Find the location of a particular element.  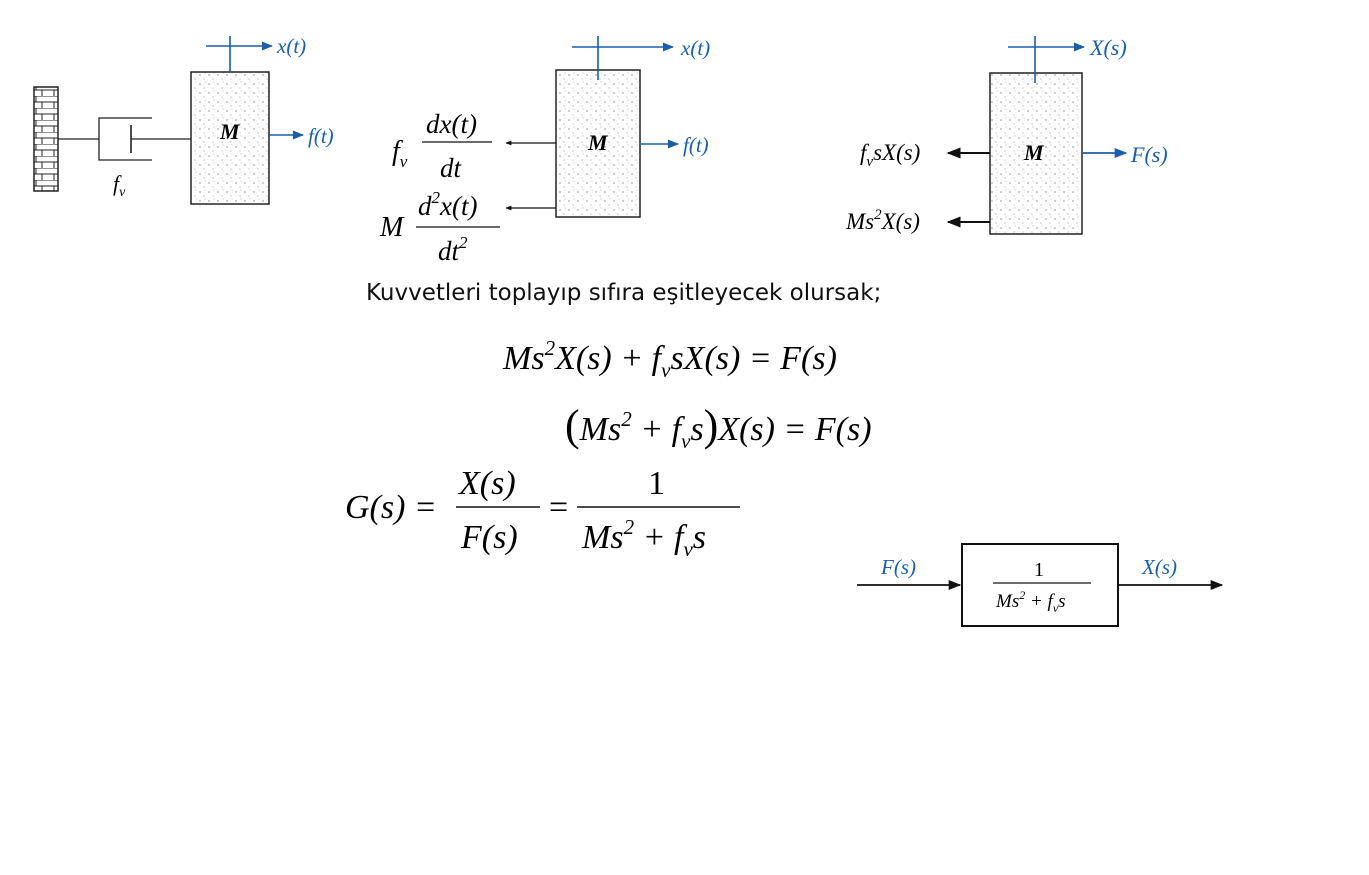

displacement-label: X(s) is located at coordinates (1108, 47).